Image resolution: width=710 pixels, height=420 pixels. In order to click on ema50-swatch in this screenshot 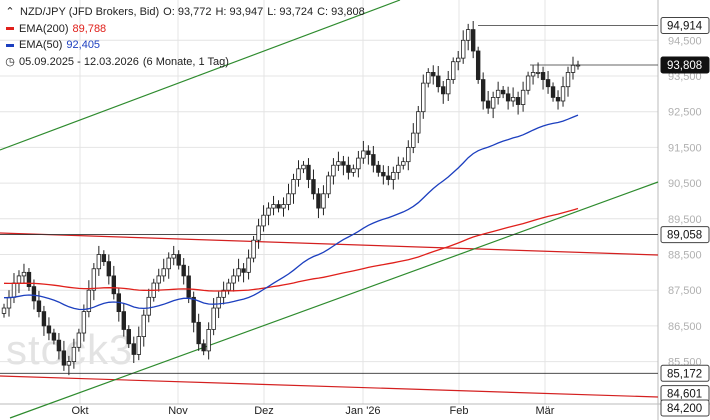, I will do `click(10, 45)`.